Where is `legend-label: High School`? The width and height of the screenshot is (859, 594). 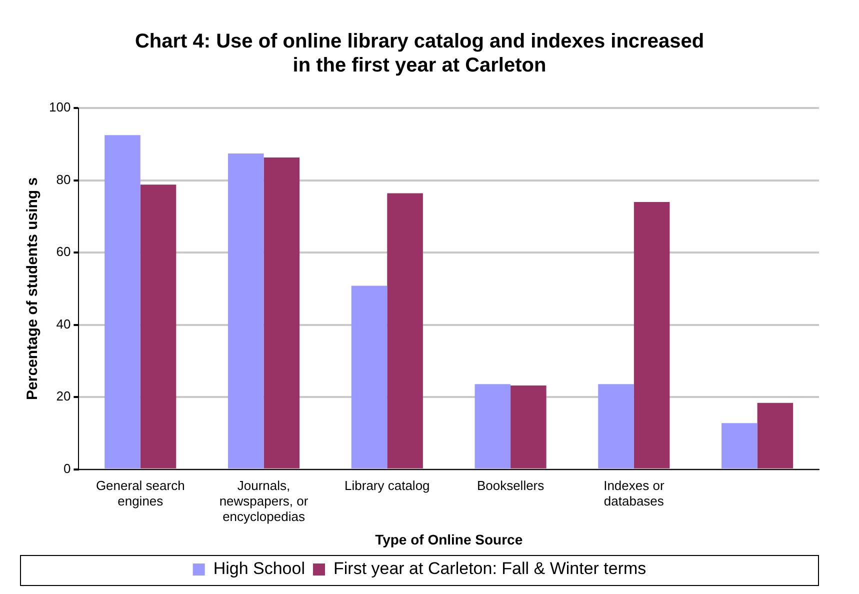
legend-label: High School is located at coordinates (259, 568).